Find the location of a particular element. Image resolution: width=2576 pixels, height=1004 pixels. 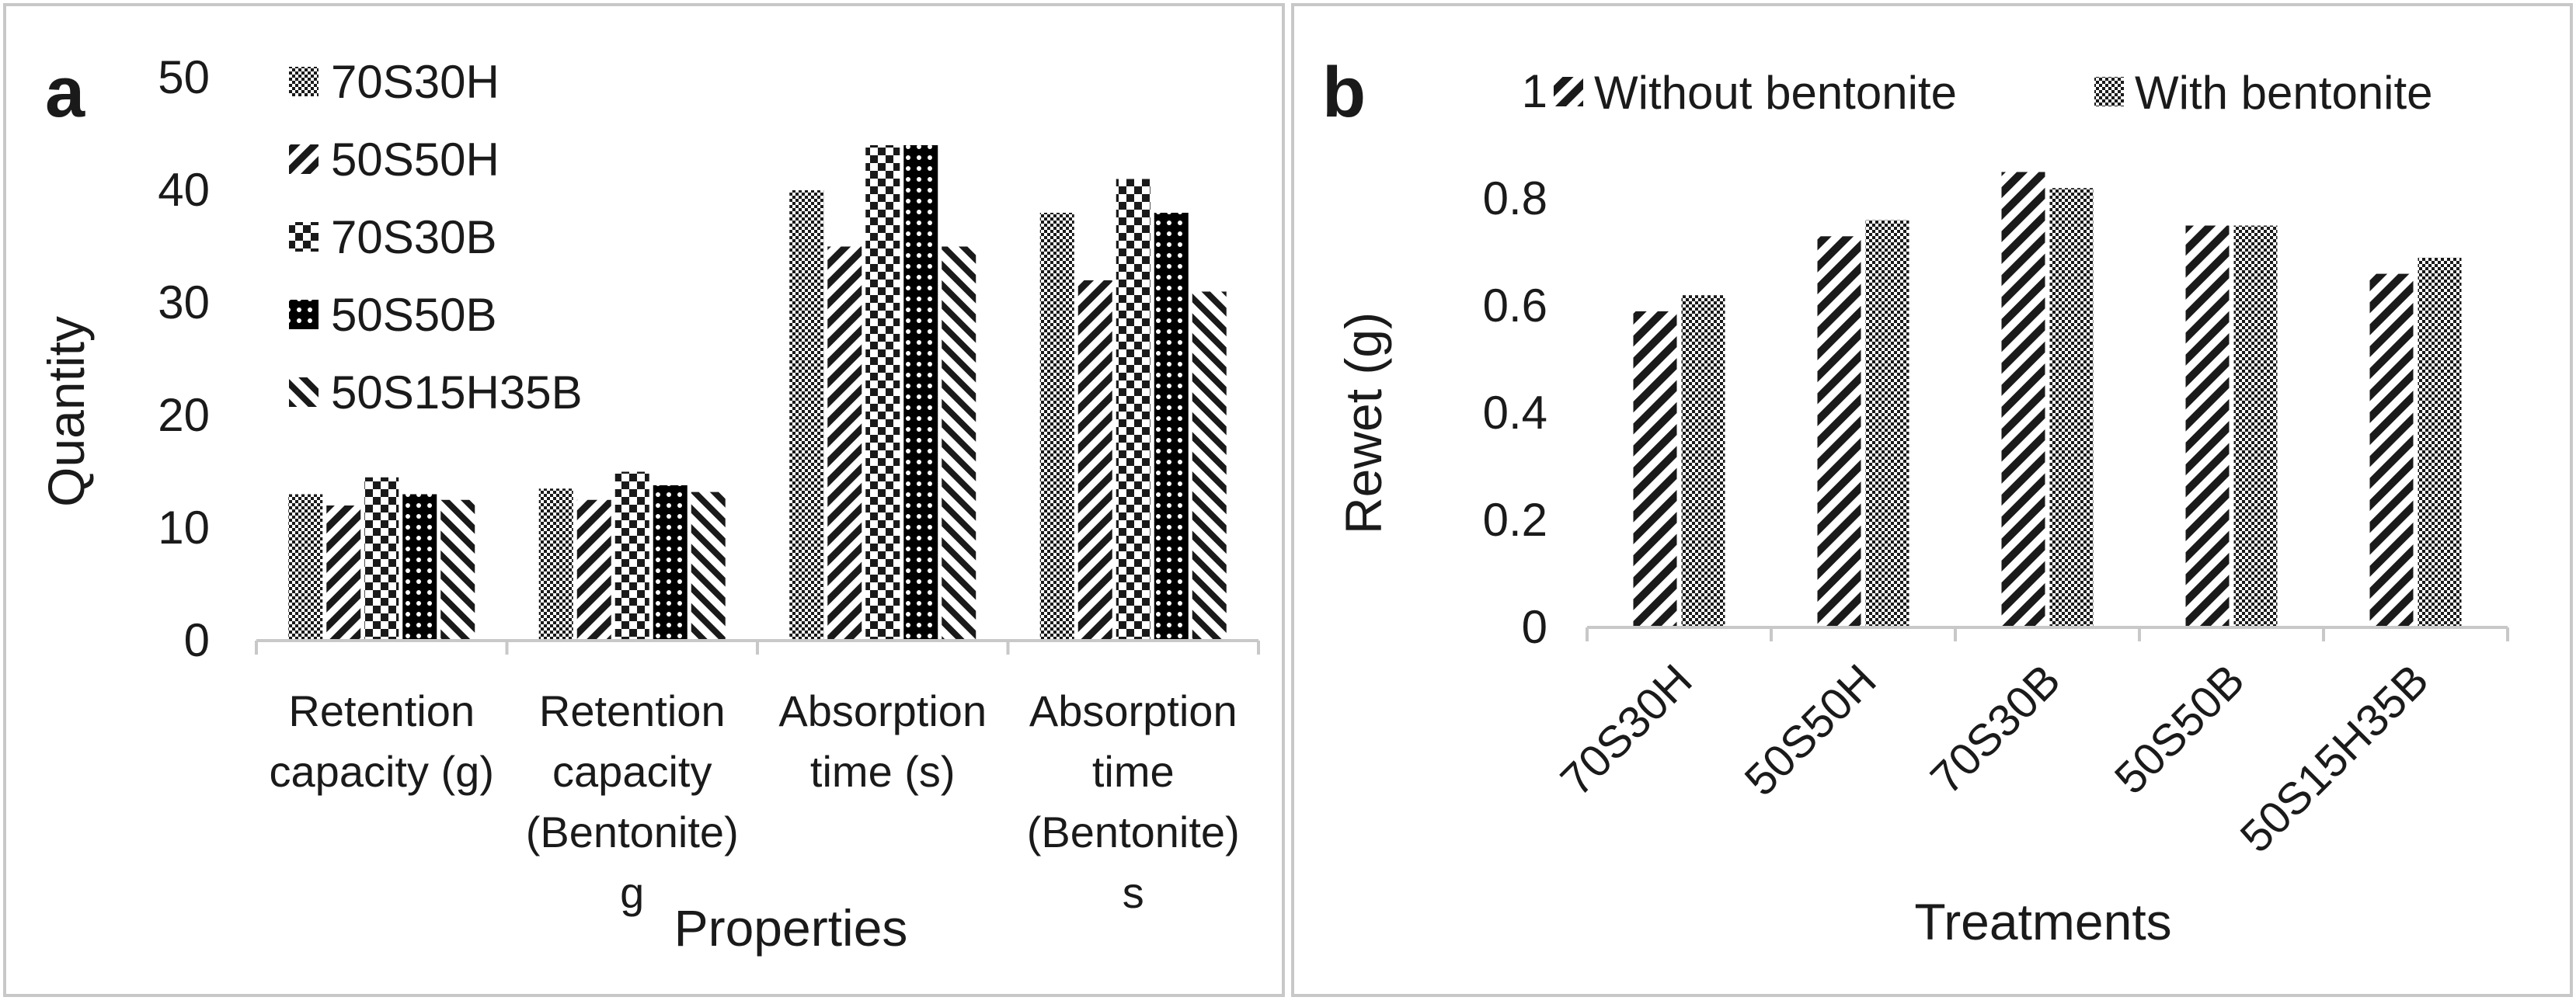

y-axis-title-a: Quantity is located at coordinates (66, 411).